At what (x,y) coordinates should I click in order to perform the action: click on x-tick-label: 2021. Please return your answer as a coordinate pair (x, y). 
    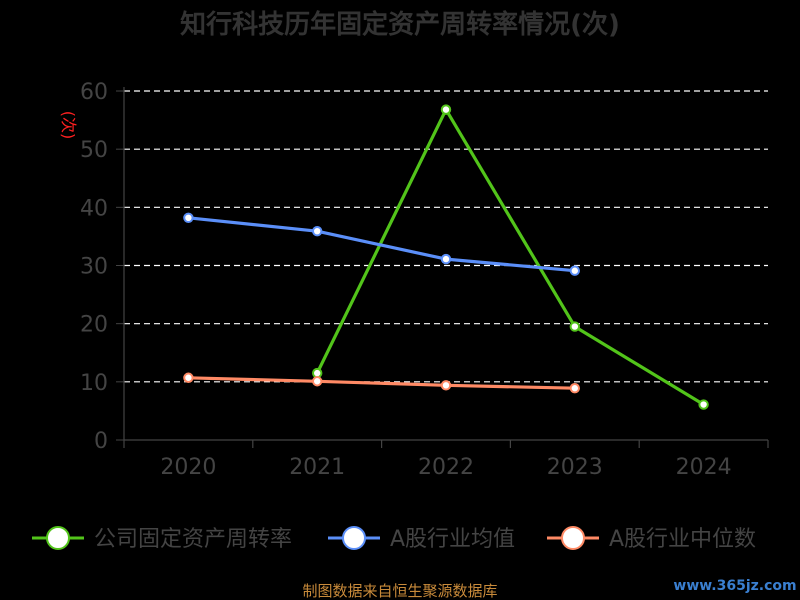
    Looking at the image, I should click on (317, 467).